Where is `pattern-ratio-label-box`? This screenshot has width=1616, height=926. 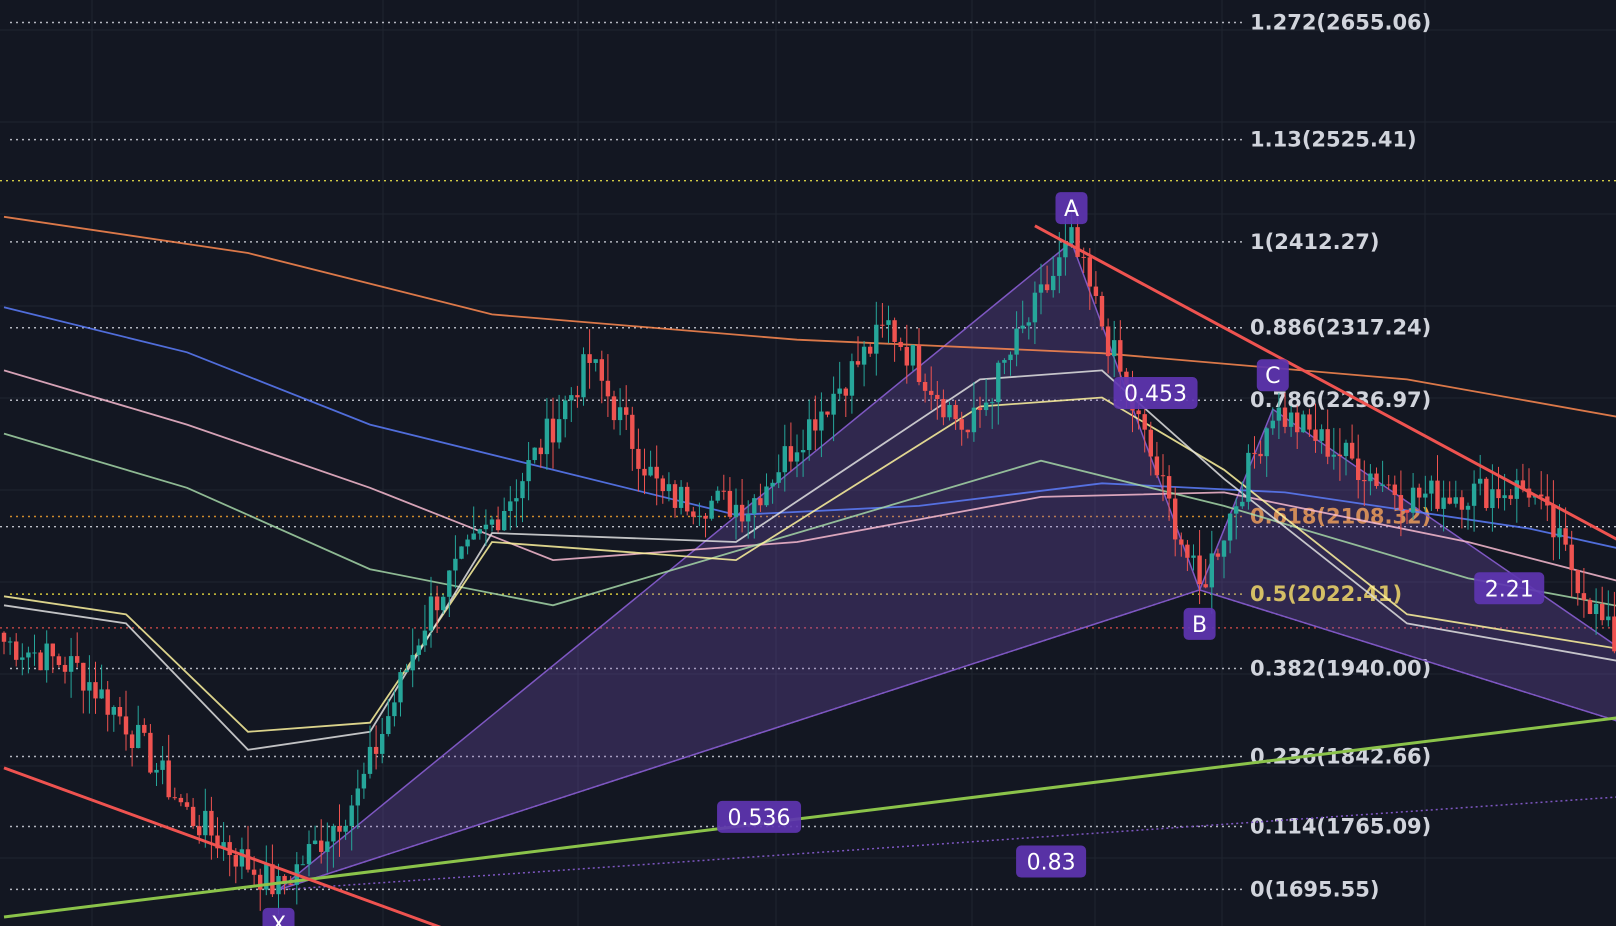 pattern-ratio-label-box is located at coordinates (1509, 588).